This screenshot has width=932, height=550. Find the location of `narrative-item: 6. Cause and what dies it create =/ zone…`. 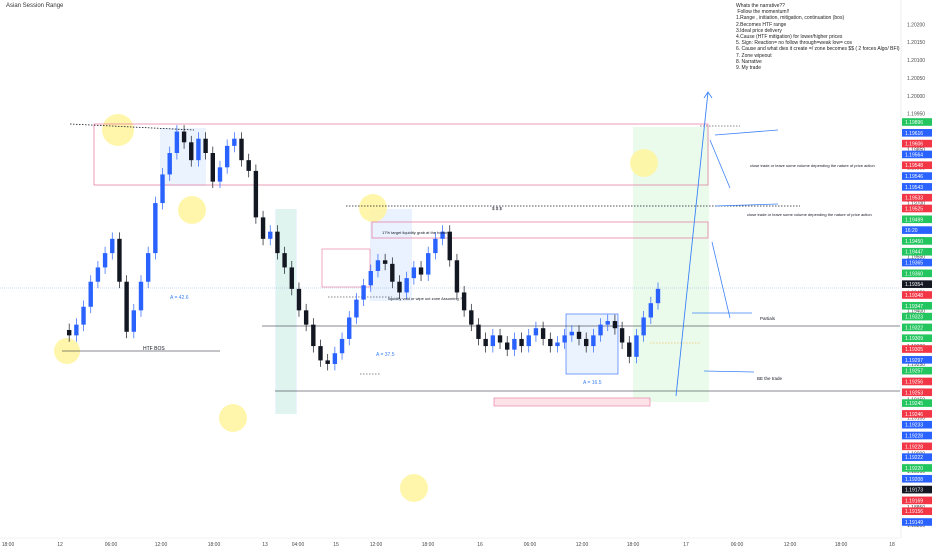

narrative-item: 6. Cause and what dies it create =/ zone… is located at coordinates (818, 49).